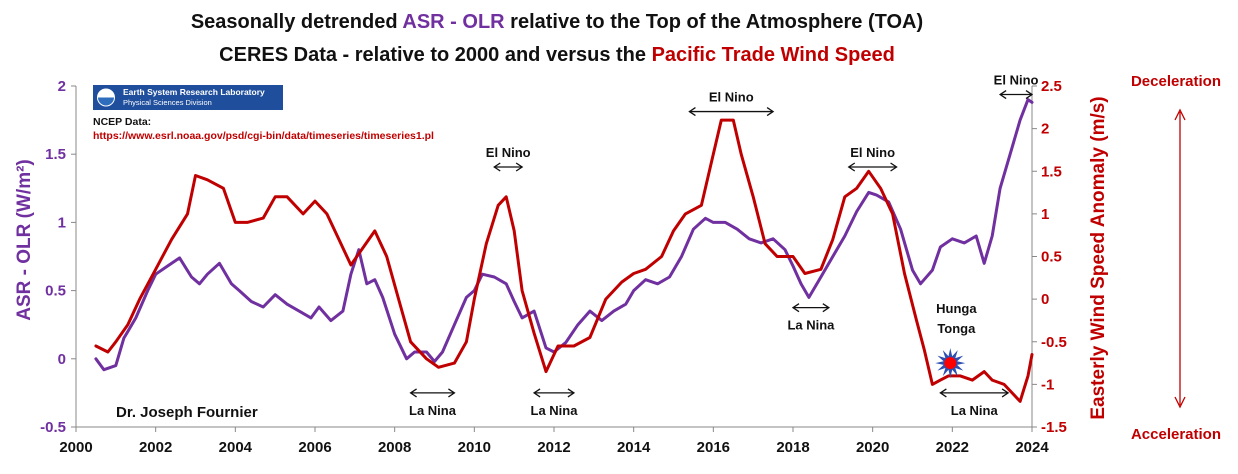 The height and width of the screenshot is (474, 1238). I want to click on deceleration-label: Deceleration, so click(1176, 81).